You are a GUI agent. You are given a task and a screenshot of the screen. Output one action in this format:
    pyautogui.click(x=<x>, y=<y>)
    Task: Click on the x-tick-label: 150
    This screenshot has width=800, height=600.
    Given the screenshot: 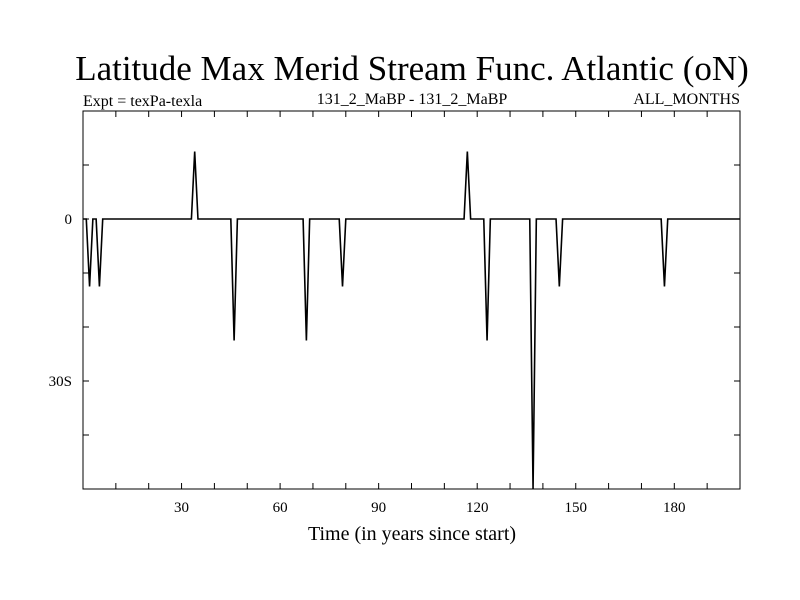 What is the action you would take?
    pyautogui.click(x=576, y=508)
    